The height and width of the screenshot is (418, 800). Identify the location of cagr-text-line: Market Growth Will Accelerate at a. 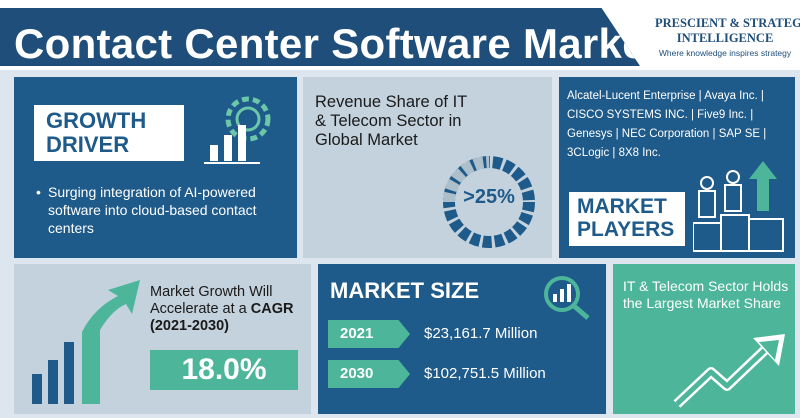
(211, 300).